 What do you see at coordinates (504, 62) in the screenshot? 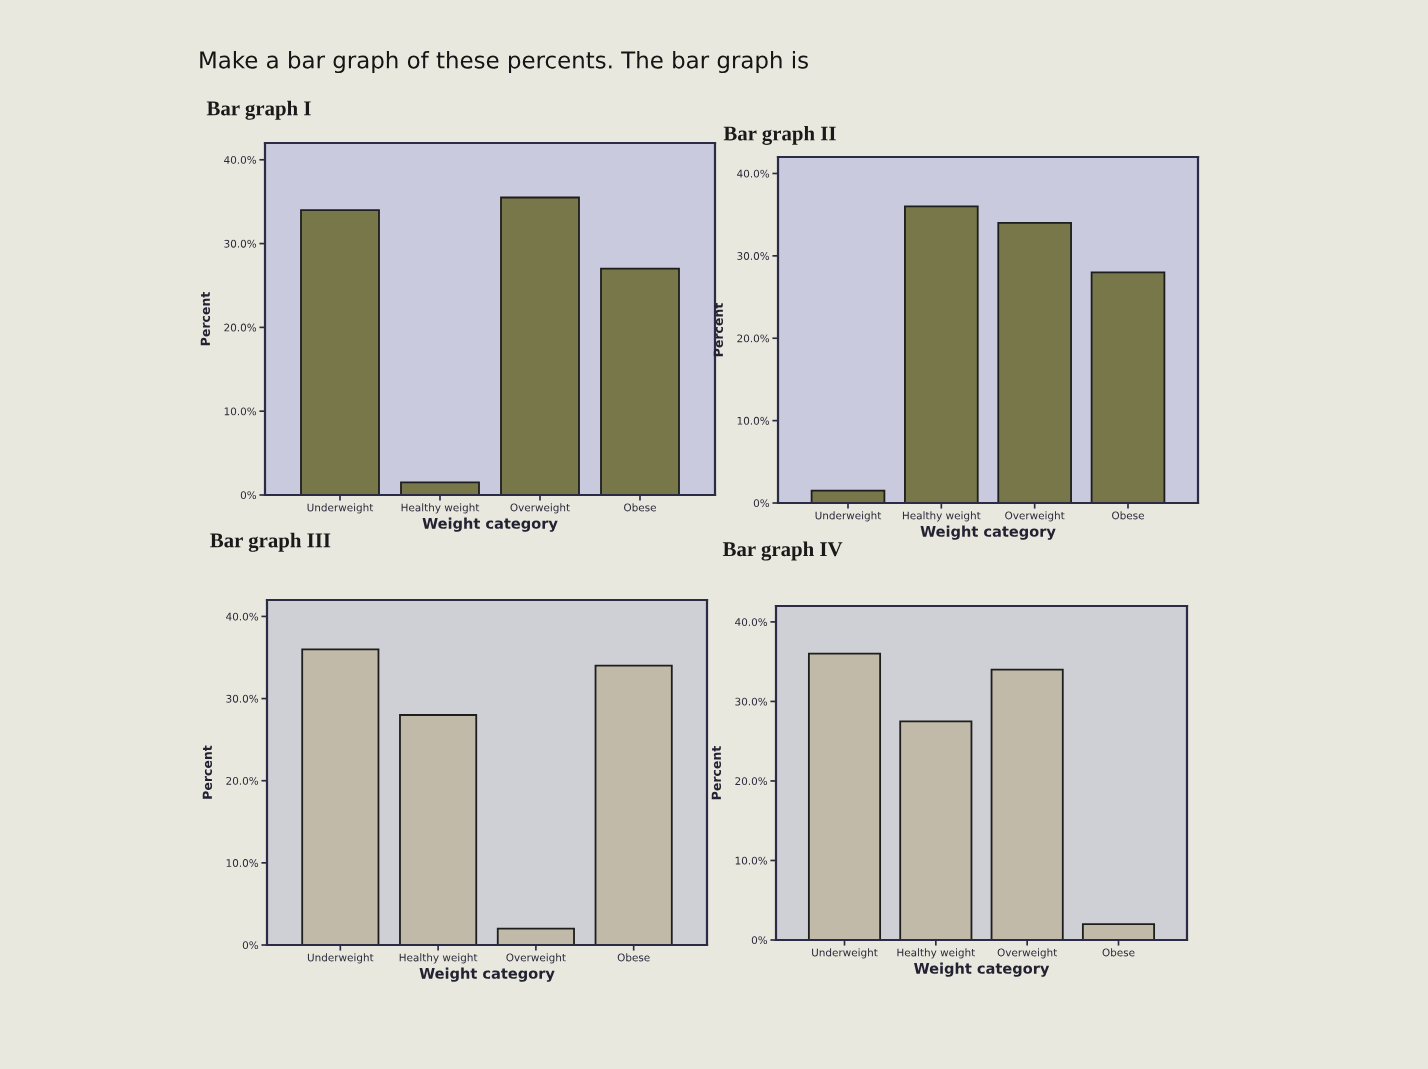
I see `text: Make a bar graph of these percents. The bar graph is` at bounding box center [504, 62].